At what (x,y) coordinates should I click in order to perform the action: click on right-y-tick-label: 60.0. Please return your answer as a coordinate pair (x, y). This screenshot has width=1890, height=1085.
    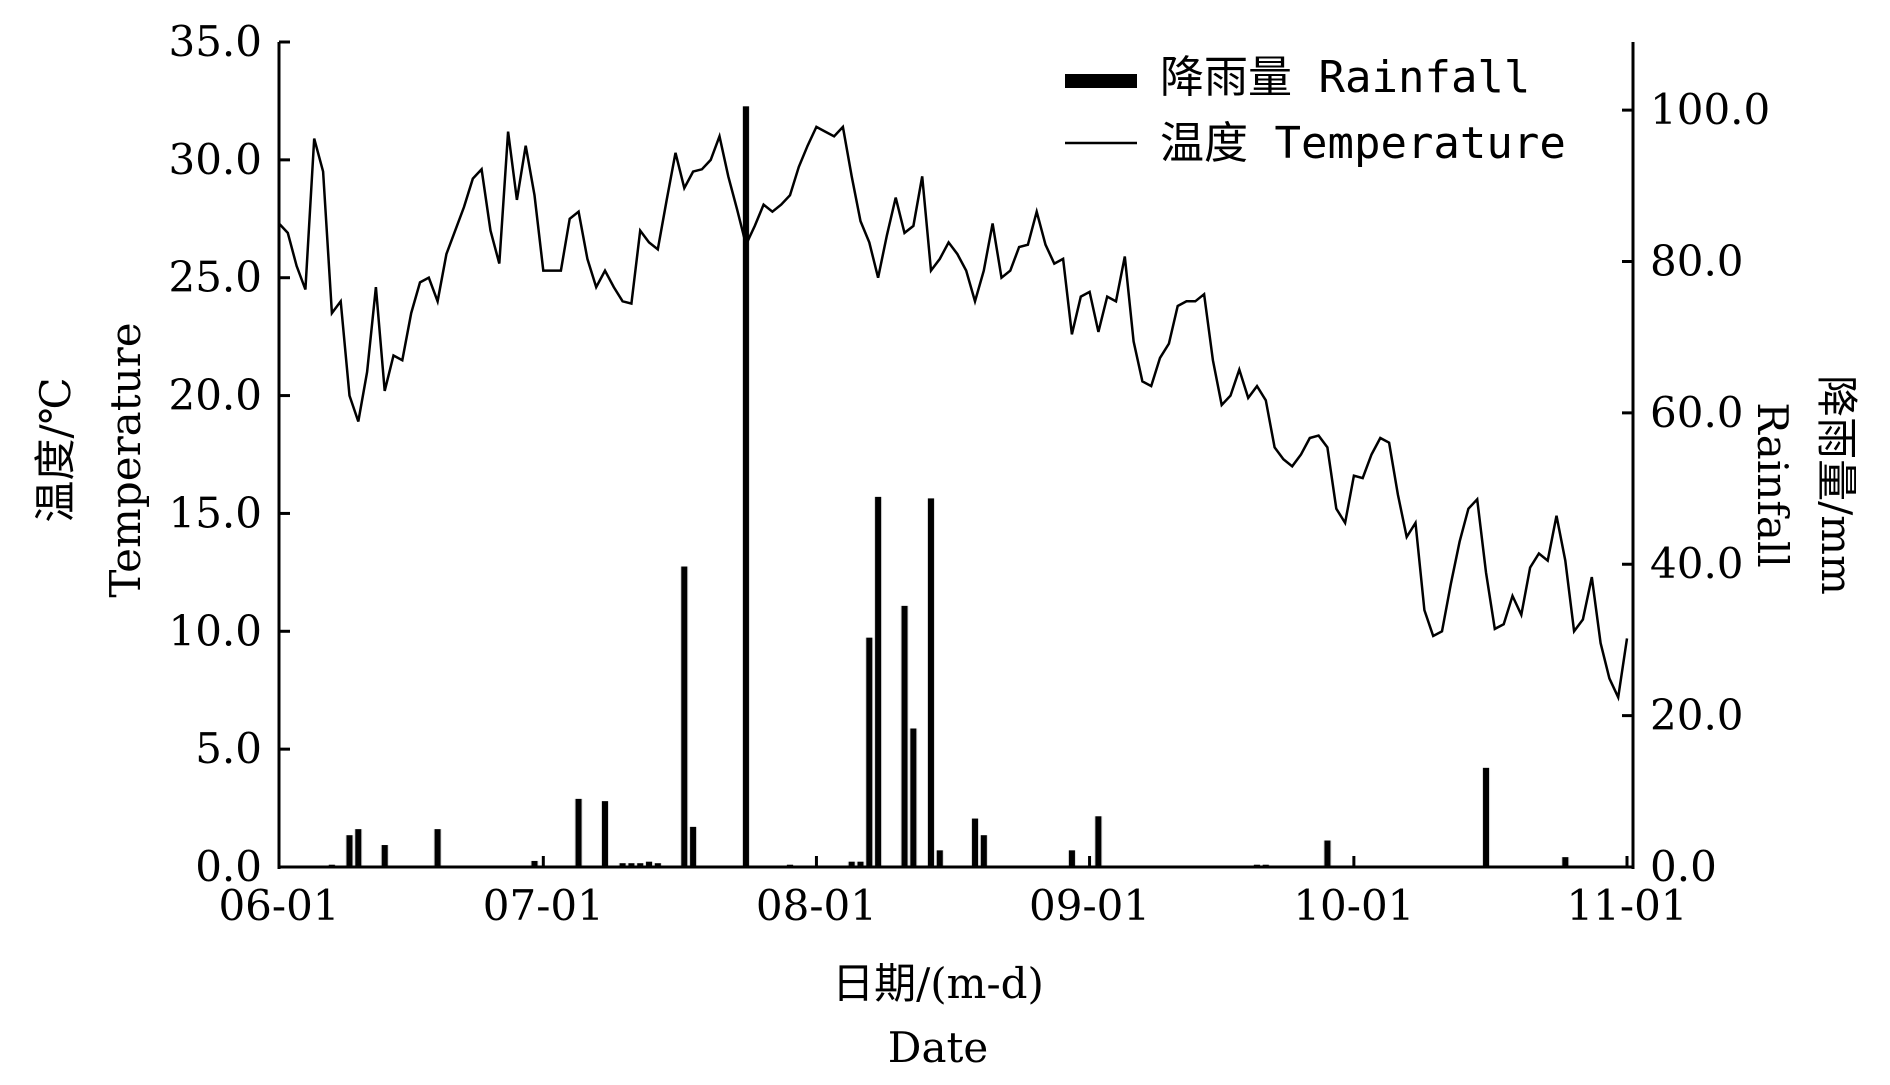
    Looking at the image, I should click on (1697, 412).